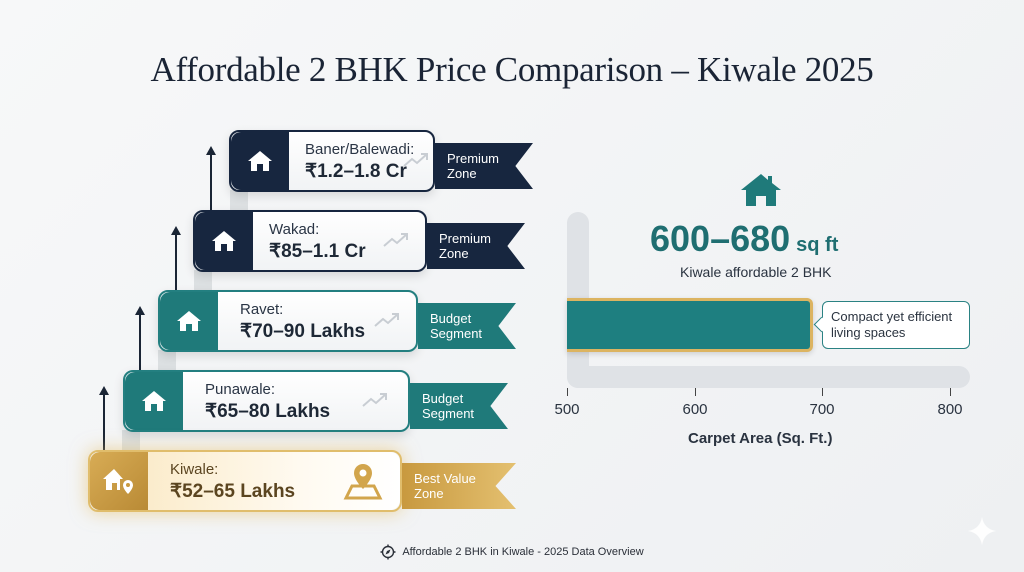 The image size is (1024, 572). What do you see at coordinates (567, 409) in the screenshot?
I see `x-tick-label: 500` at bounding box center [567, 409].